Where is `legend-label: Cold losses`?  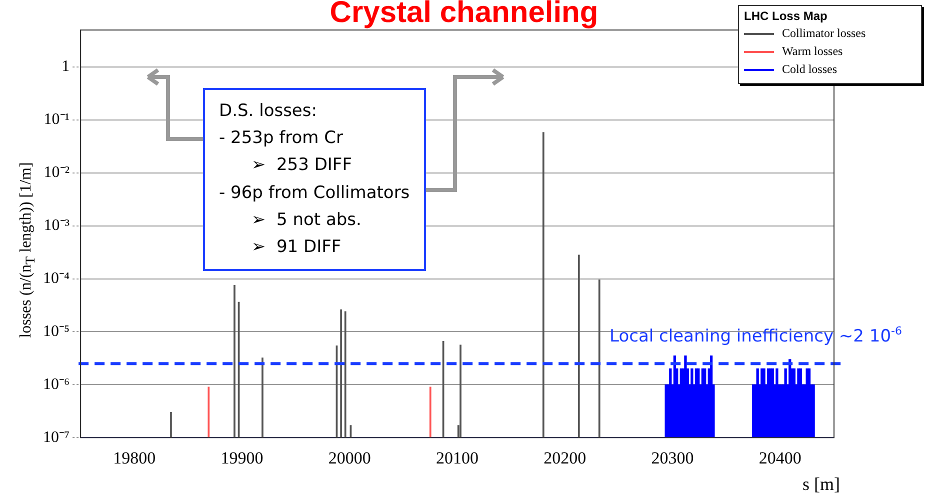 legend-label: Cold losses is located at coordinates (810, 69).